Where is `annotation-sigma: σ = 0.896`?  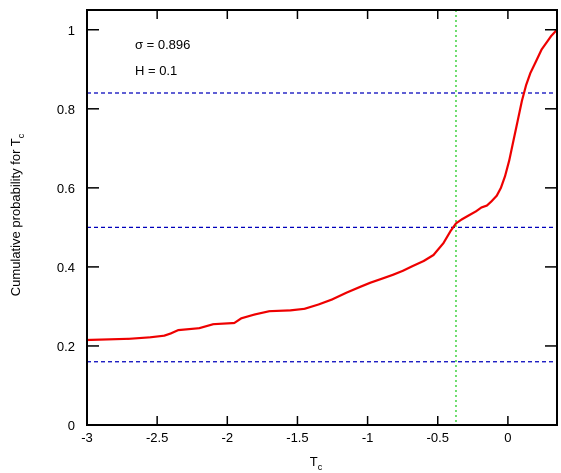
annotation-sigma: σ = 0.896 is located at coordinates (162, 44).